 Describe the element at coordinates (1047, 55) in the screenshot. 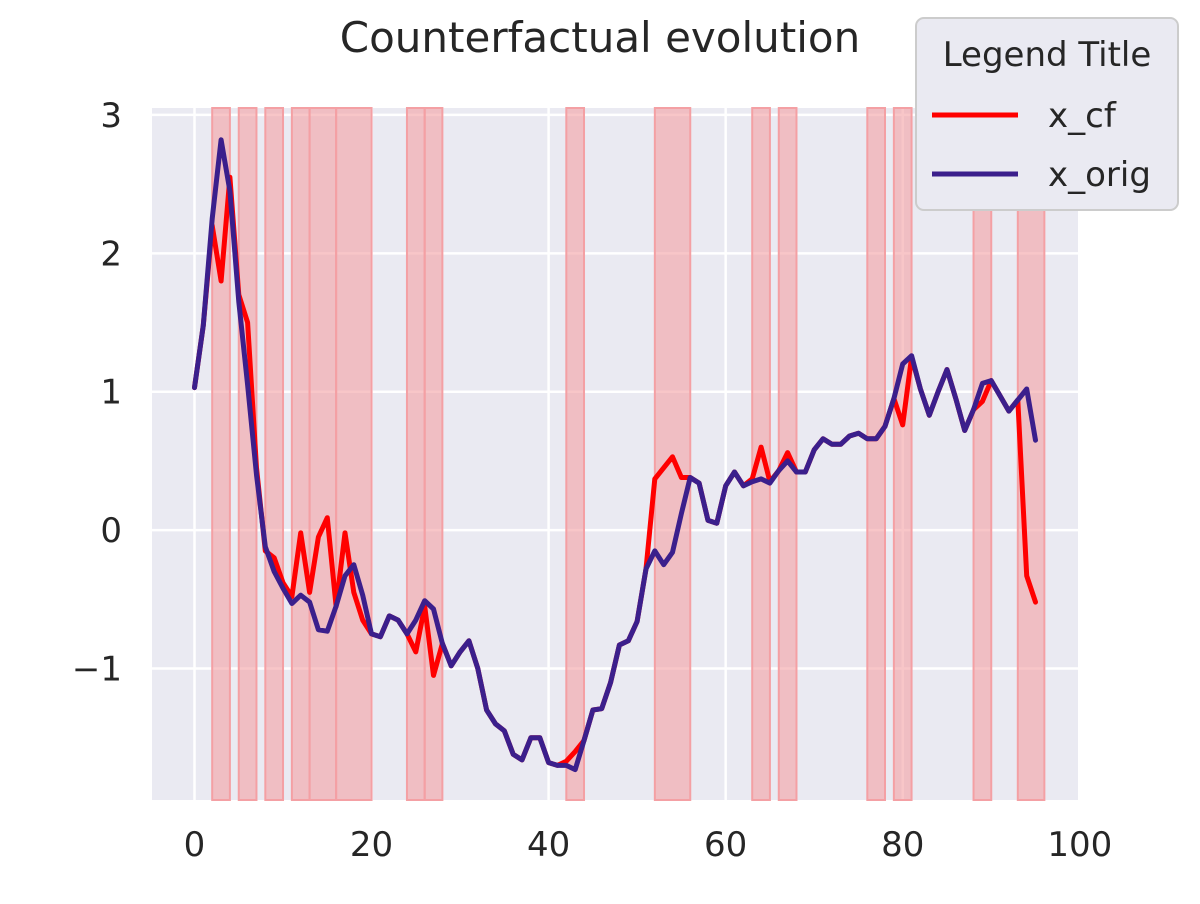

I see `legend-title: Legend Title` at that location.